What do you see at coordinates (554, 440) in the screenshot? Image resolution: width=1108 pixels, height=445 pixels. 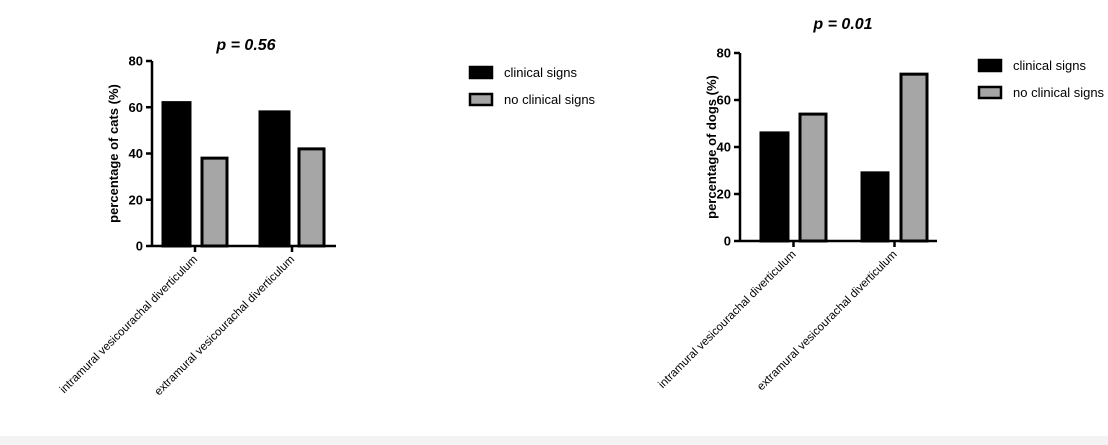 I see `bottom-strip` at bounding box center [554, 440].